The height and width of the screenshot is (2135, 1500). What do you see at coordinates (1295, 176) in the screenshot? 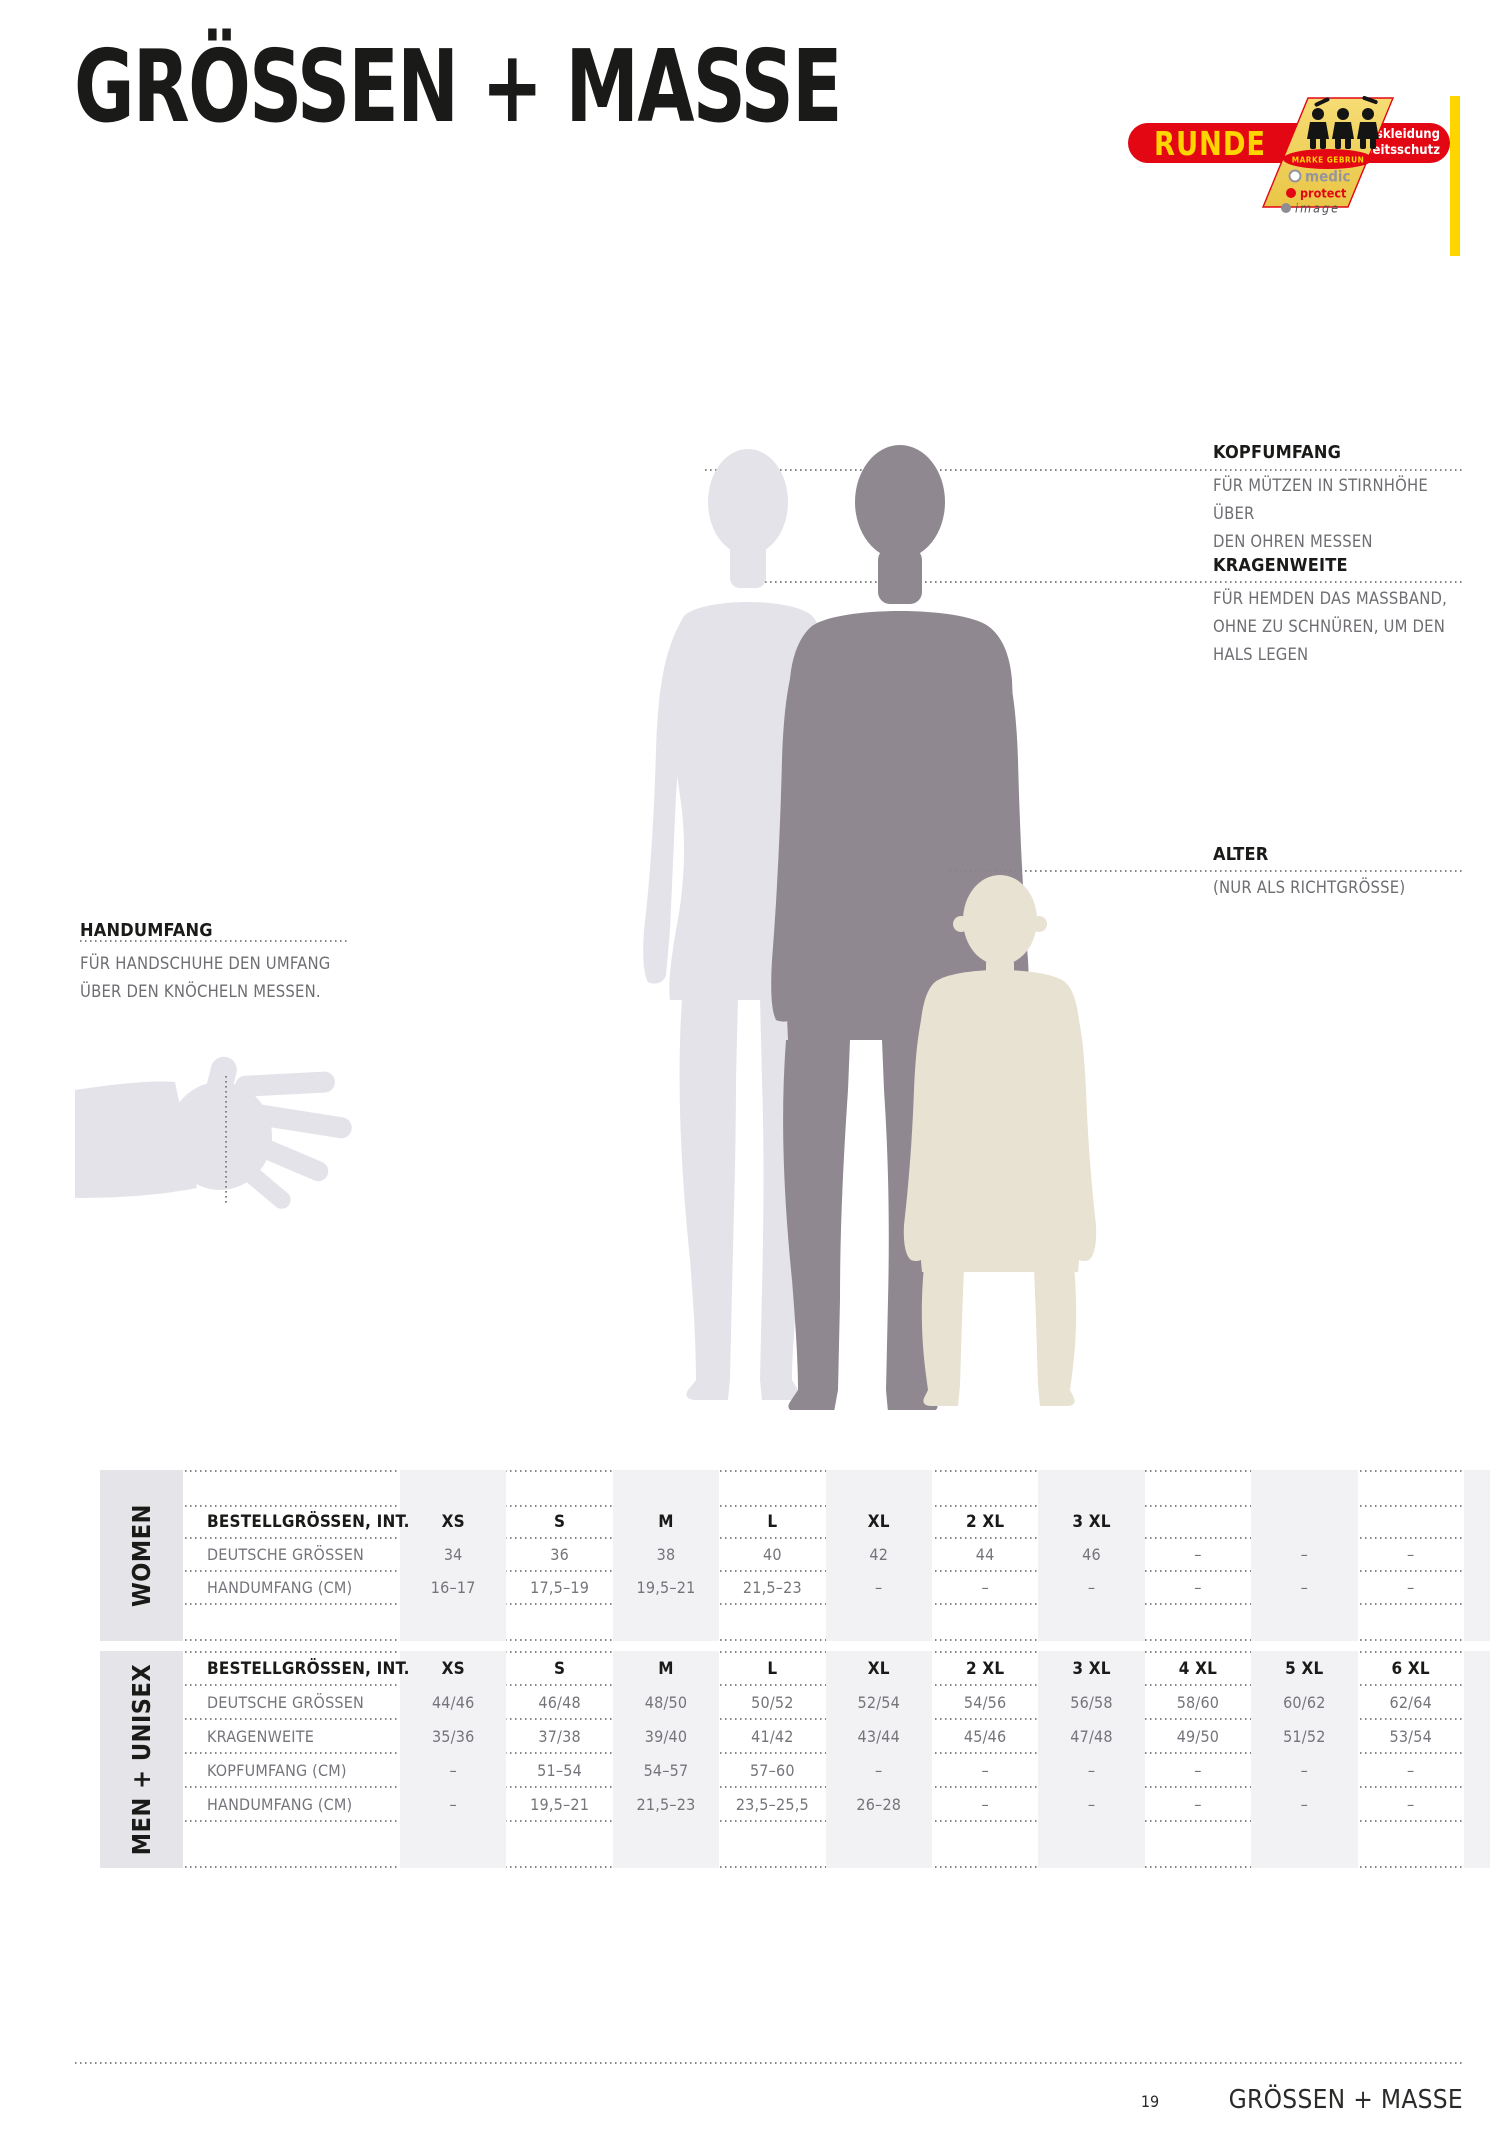
I see `medic-bullet-icon` at bounding box center [1295, 176].